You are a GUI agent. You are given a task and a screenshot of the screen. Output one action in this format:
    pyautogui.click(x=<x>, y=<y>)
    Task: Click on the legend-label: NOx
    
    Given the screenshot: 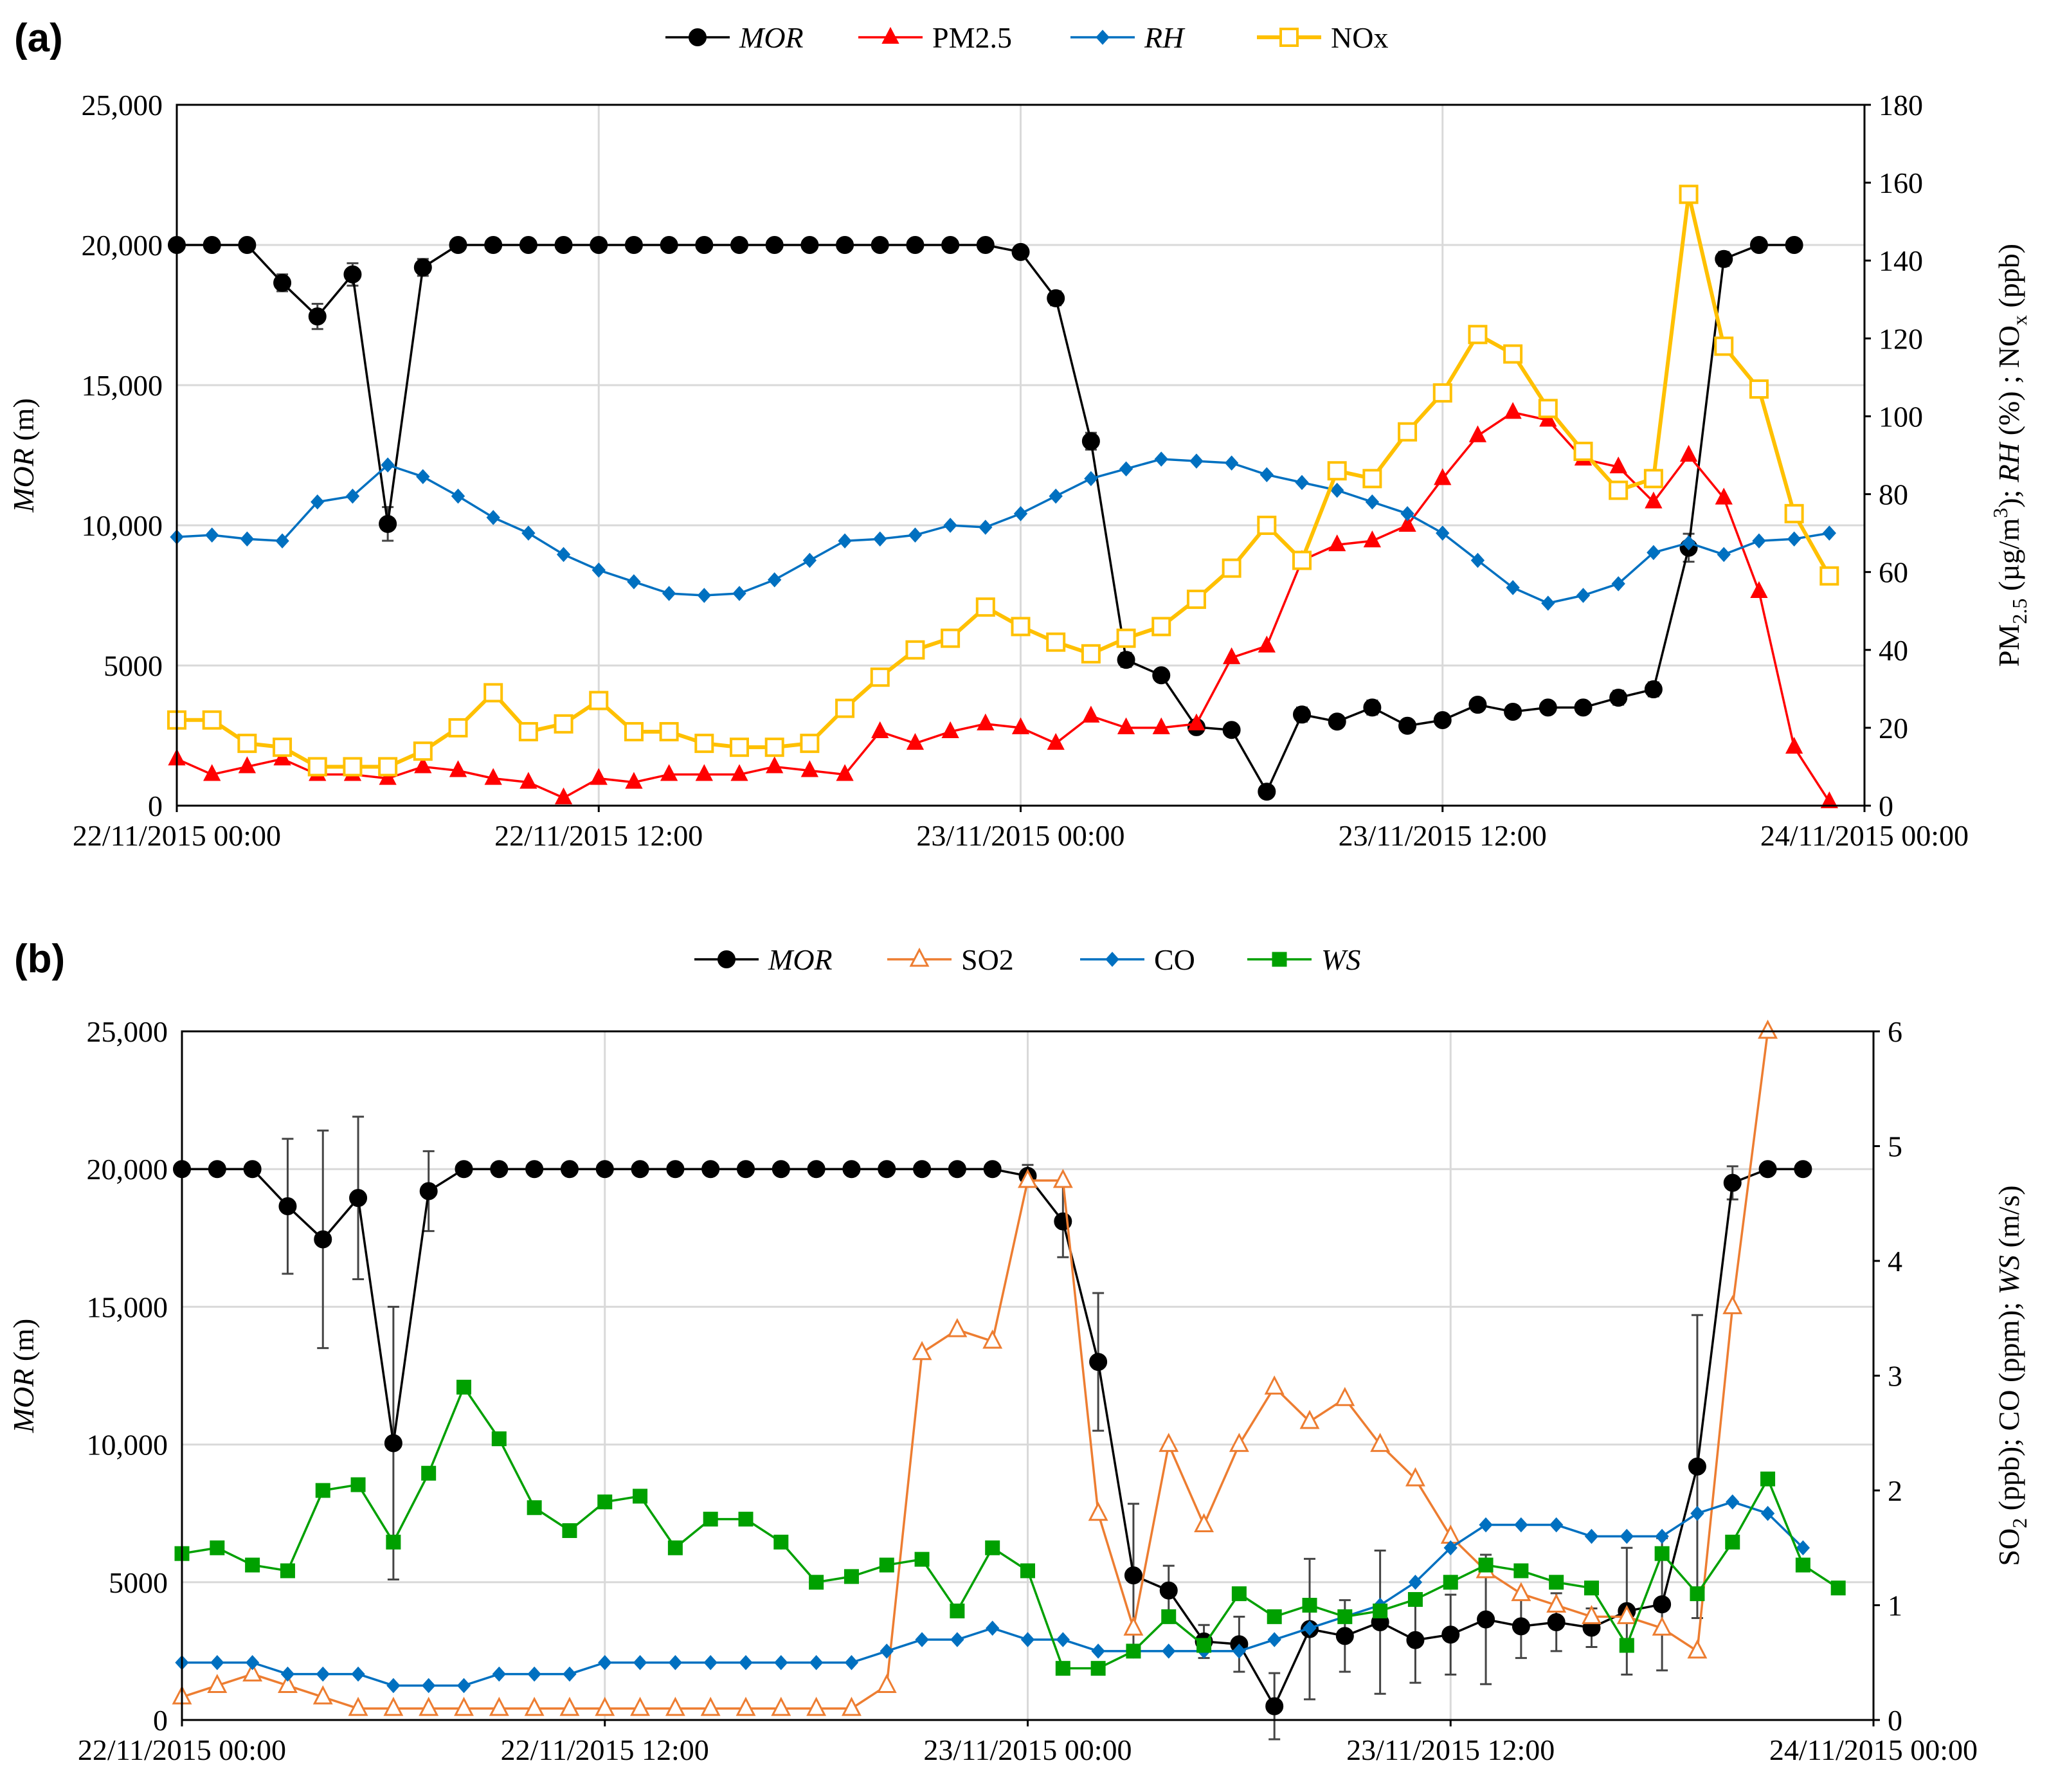 What is the action you would take?
    pyautogui.click(x=1359, y=38)
    